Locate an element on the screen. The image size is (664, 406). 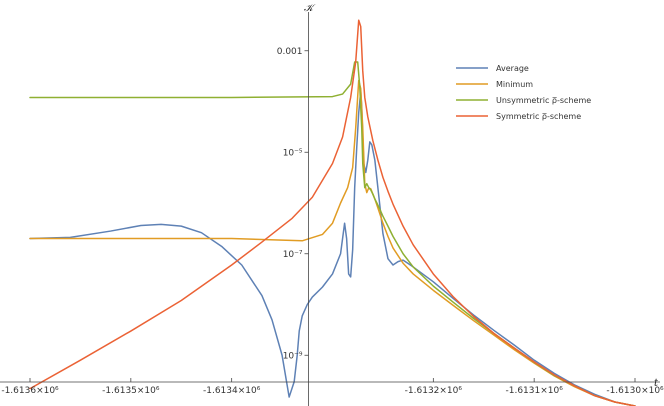
x-tick-label-3: -1.6132×10⁶ is located at coordinates (434, 391).